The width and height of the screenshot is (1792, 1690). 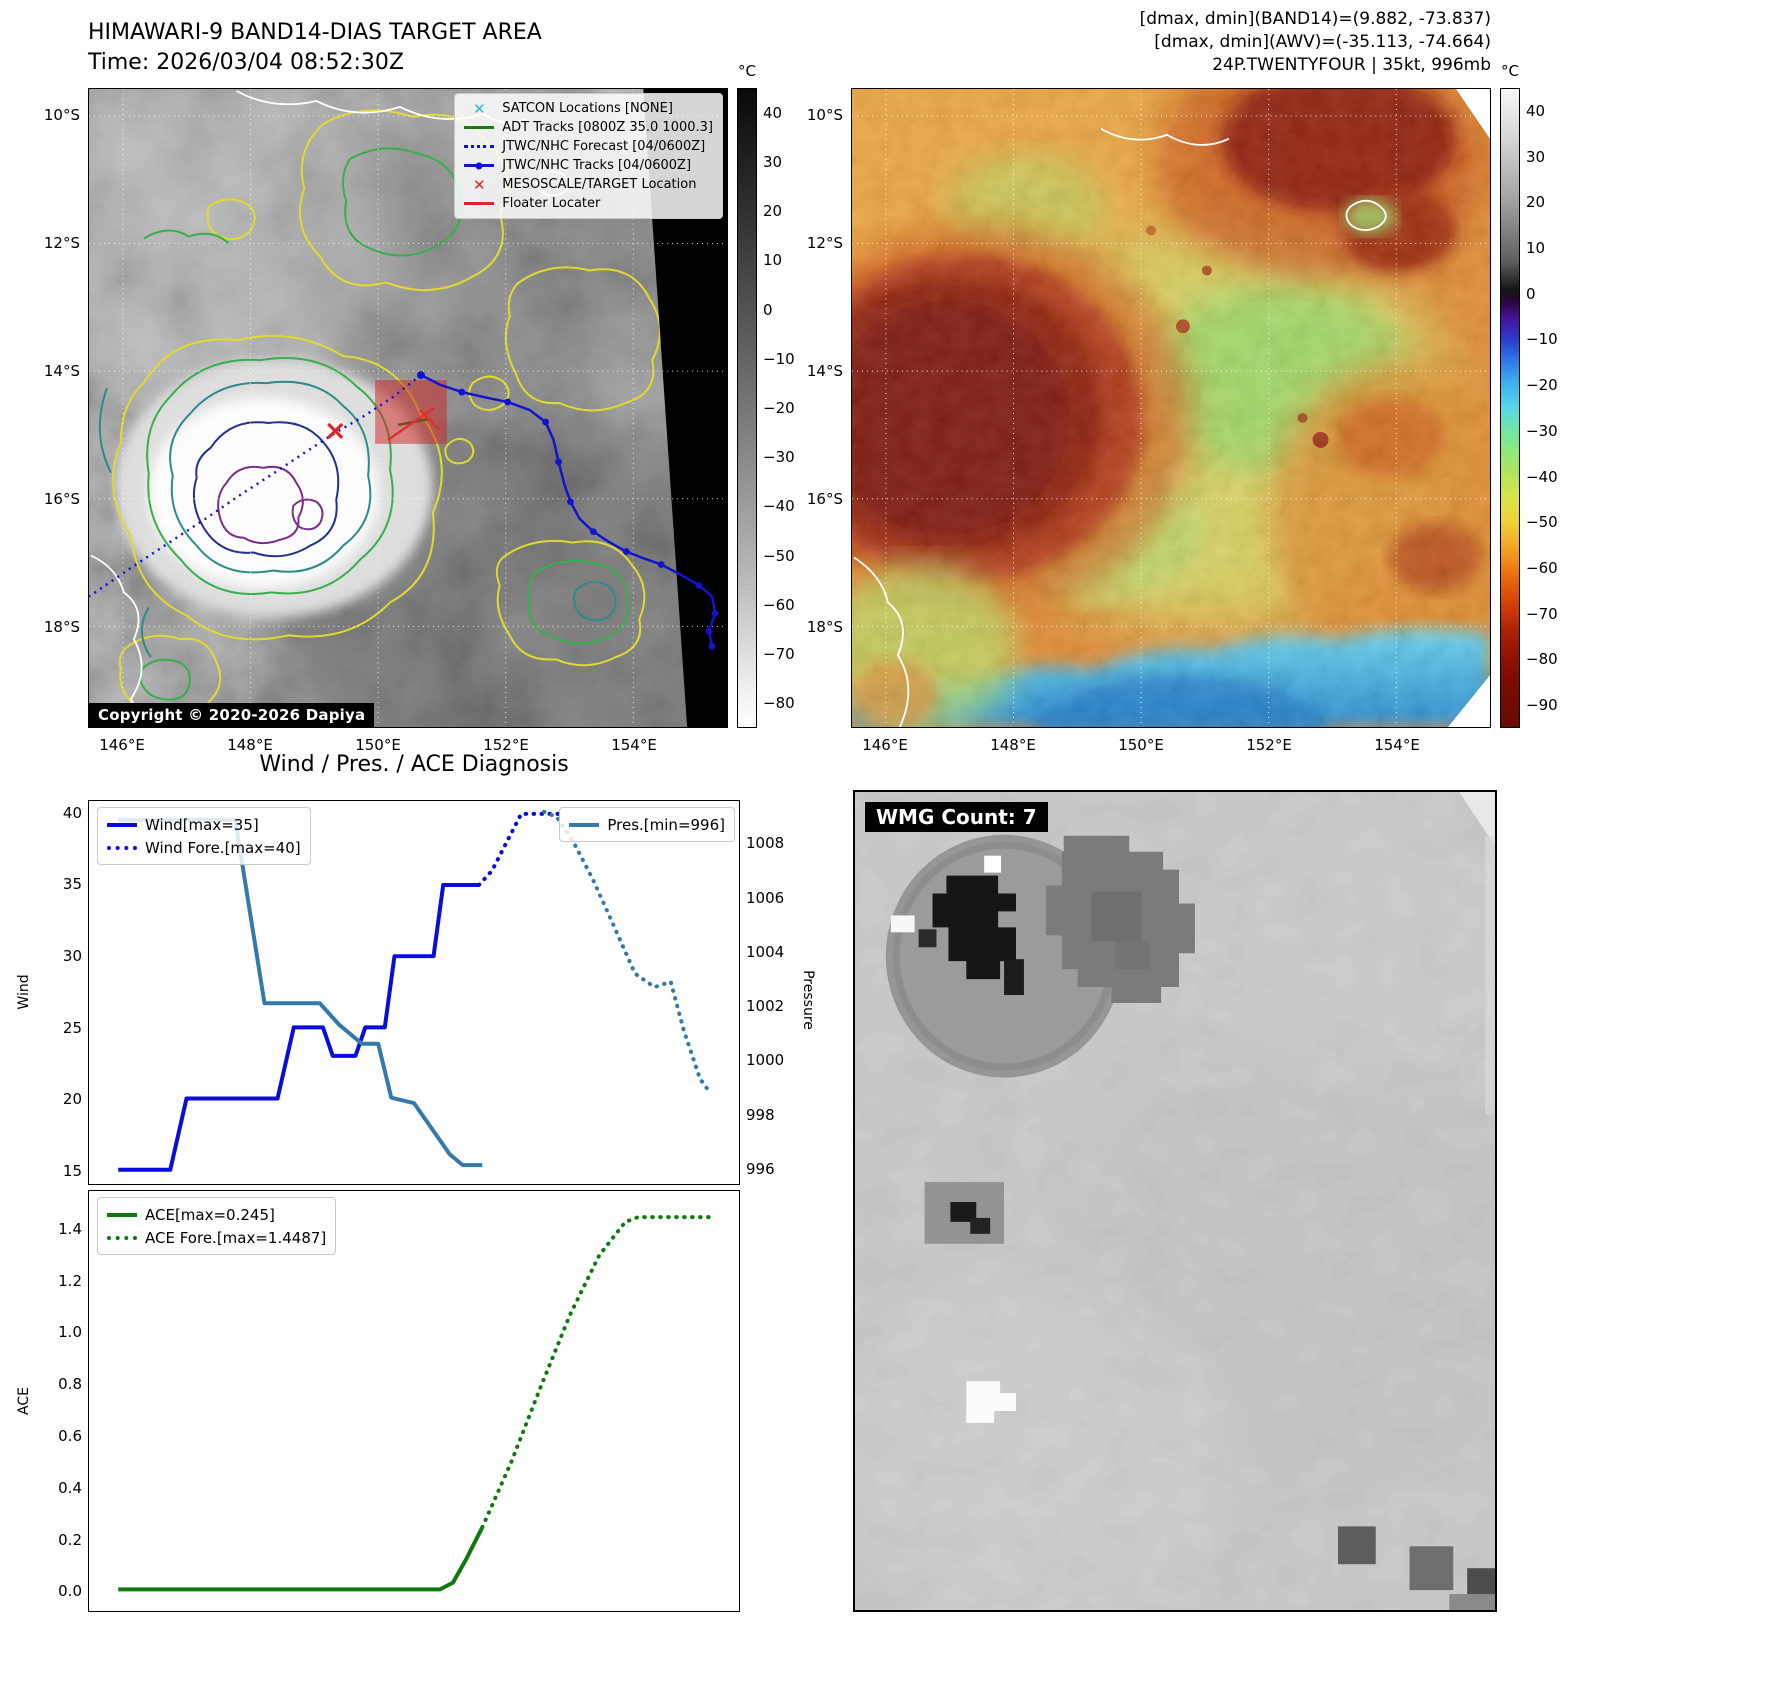 I want to click on ace-chart: ACE[max=0.245] ACE Fore.[max=1.4487], so click(x=414, y=1401).